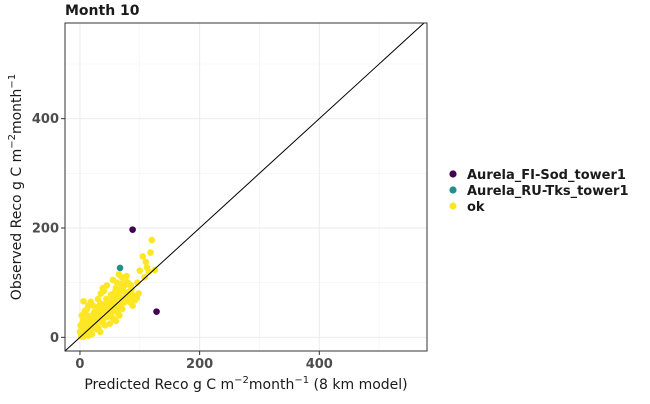  What do you see at coordinates (79, 364) in the screenshot?
I see `x-tick-label: 0` at bounding box center [79, 364].